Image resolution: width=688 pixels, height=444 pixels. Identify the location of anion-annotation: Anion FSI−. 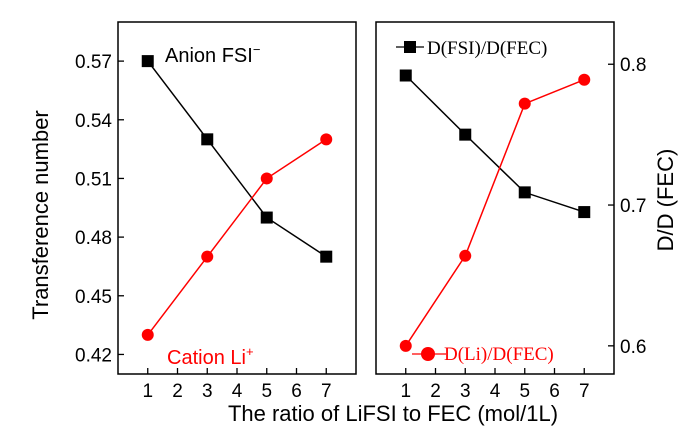
(212, 54).